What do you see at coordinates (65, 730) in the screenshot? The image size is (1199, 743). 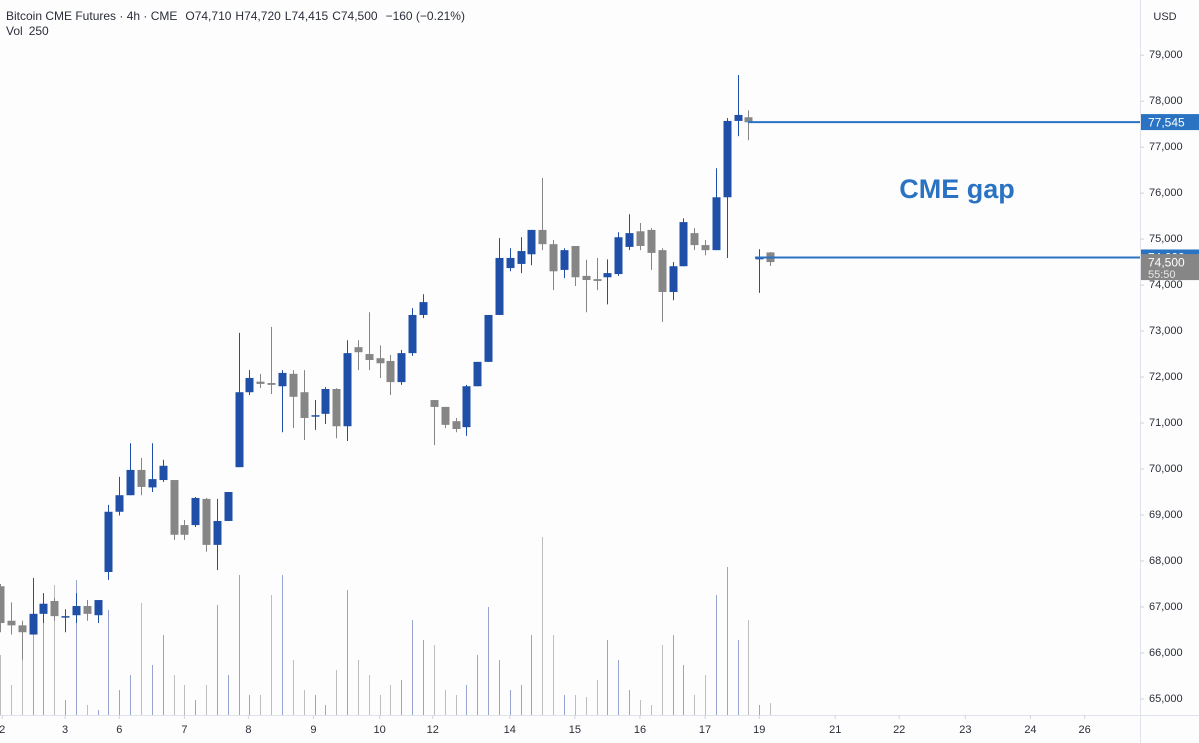 I see `x-tick-label: 3` at bounding box center [65, 730].